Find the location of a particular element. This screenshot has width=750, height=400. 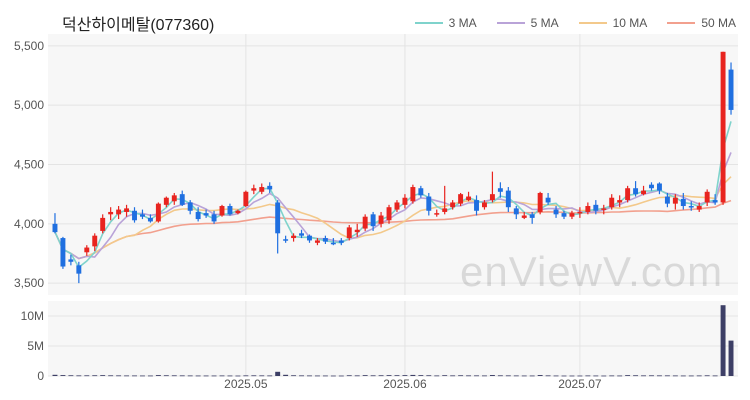

legend-item: 3 MA is located at coordinates (445, 23).